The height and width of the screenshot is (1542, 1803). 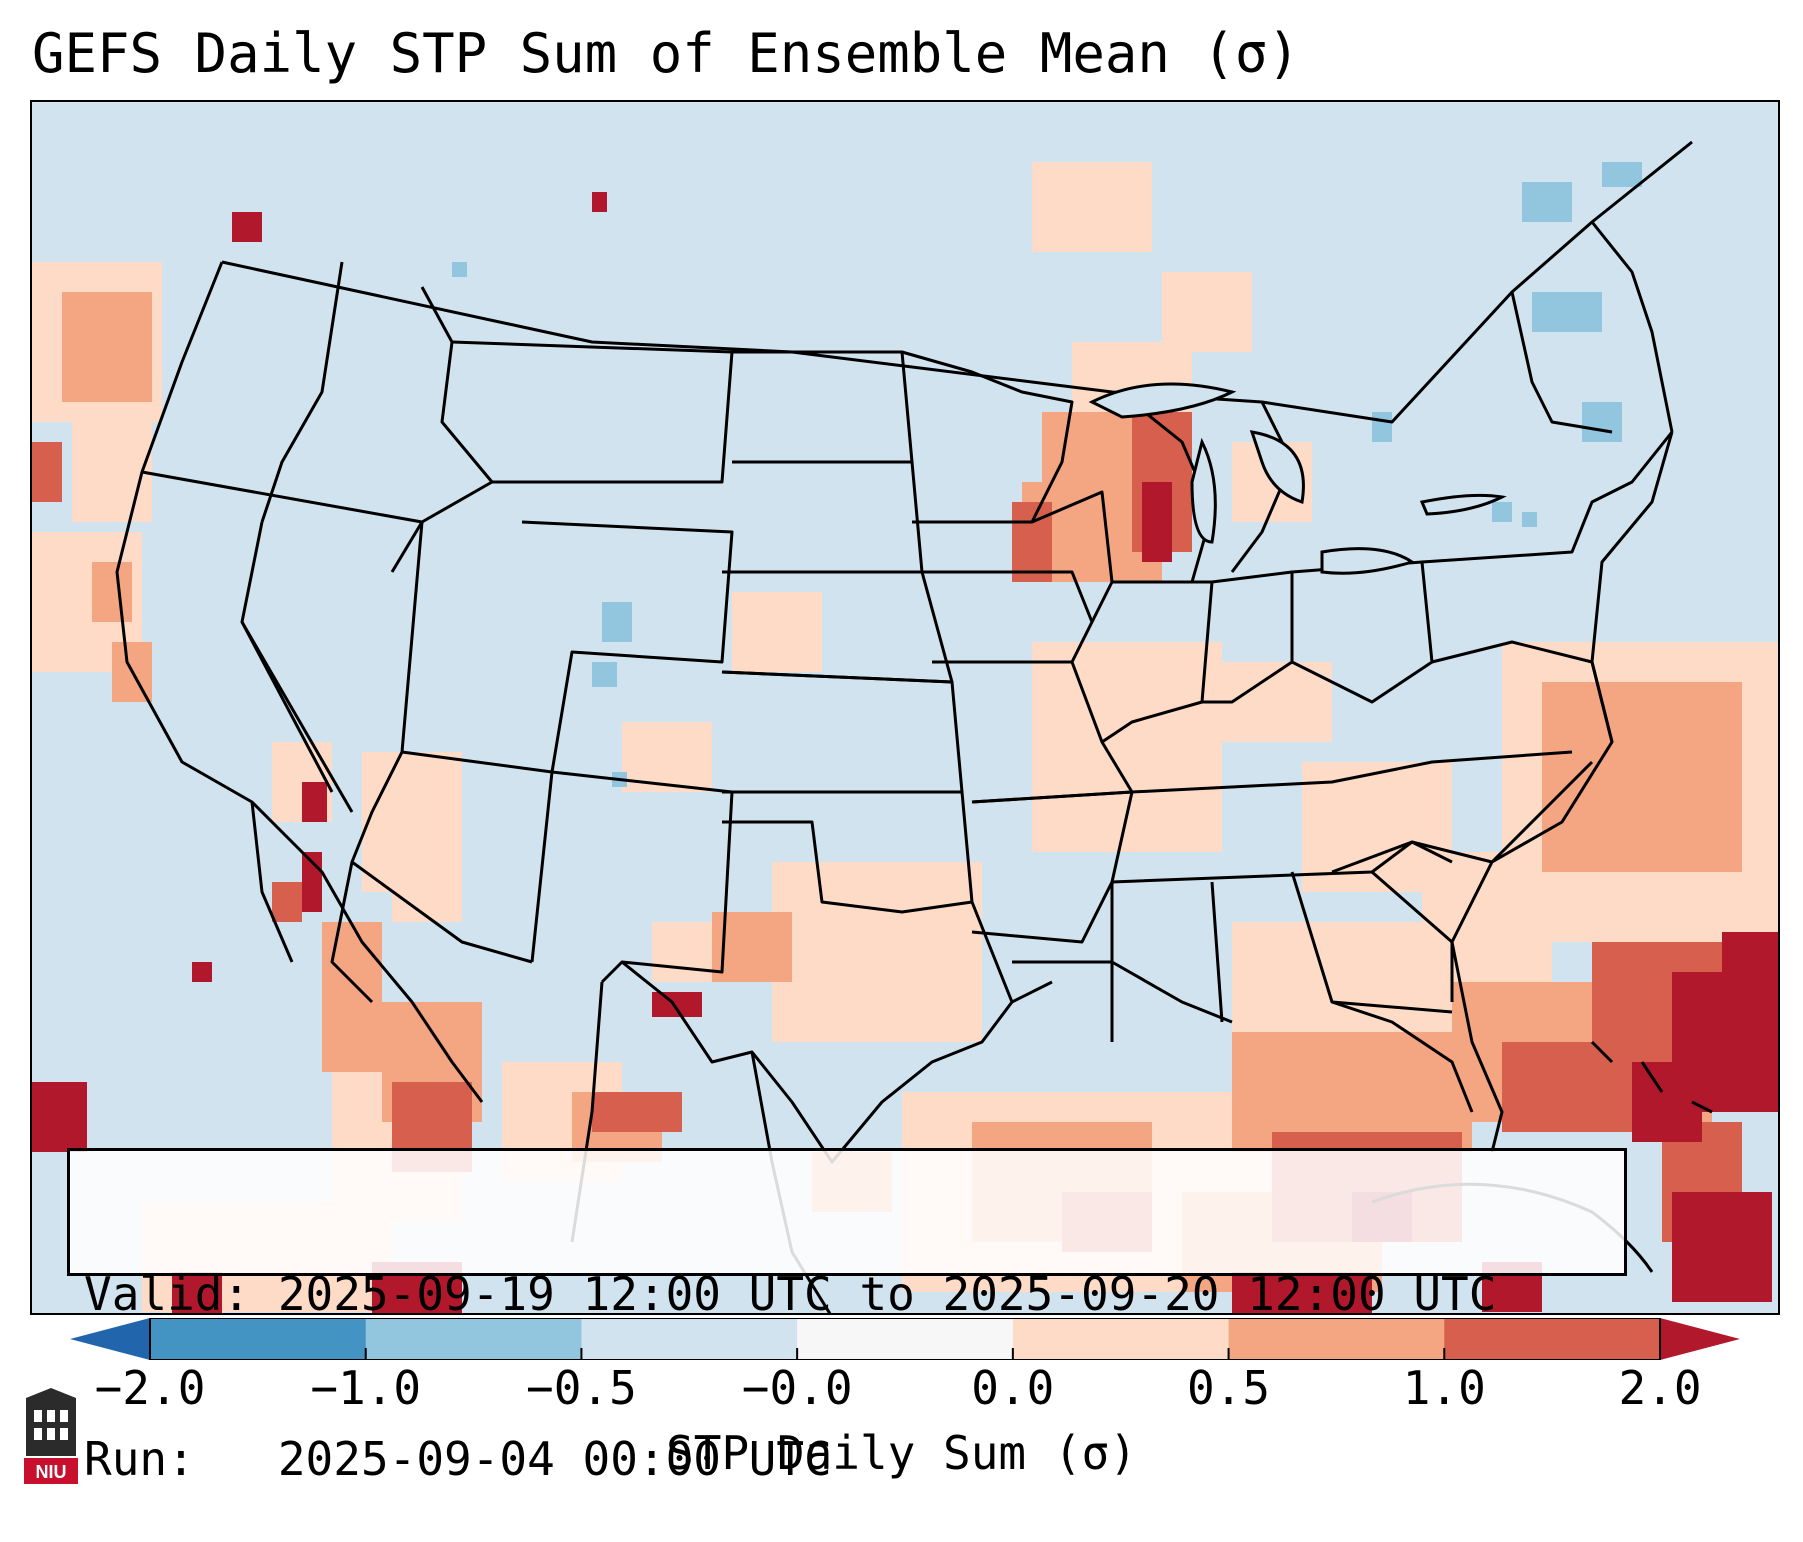 What do you see at coordinates (581, 1388) in the screenshot?
I see `colorbar-tick-label: −0.5` at bounding box center [581, 1388].